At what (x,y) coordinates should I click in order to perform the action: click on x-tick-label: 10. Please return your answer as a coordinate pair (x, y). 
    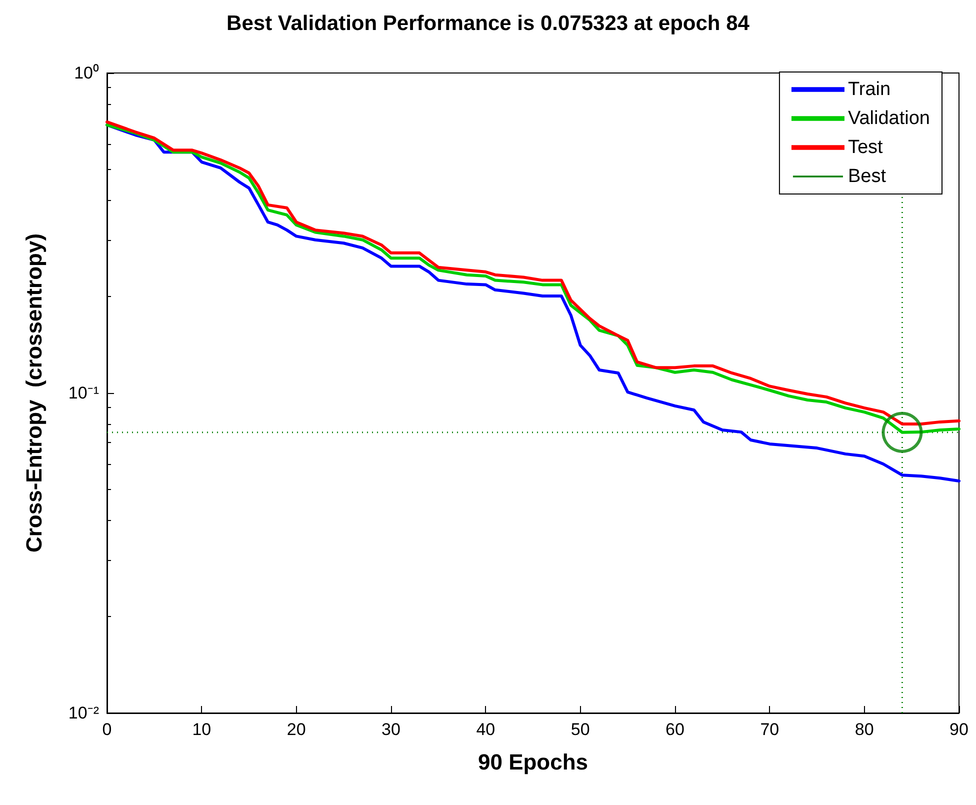
    Looking at the image, I should click on (202, 729).